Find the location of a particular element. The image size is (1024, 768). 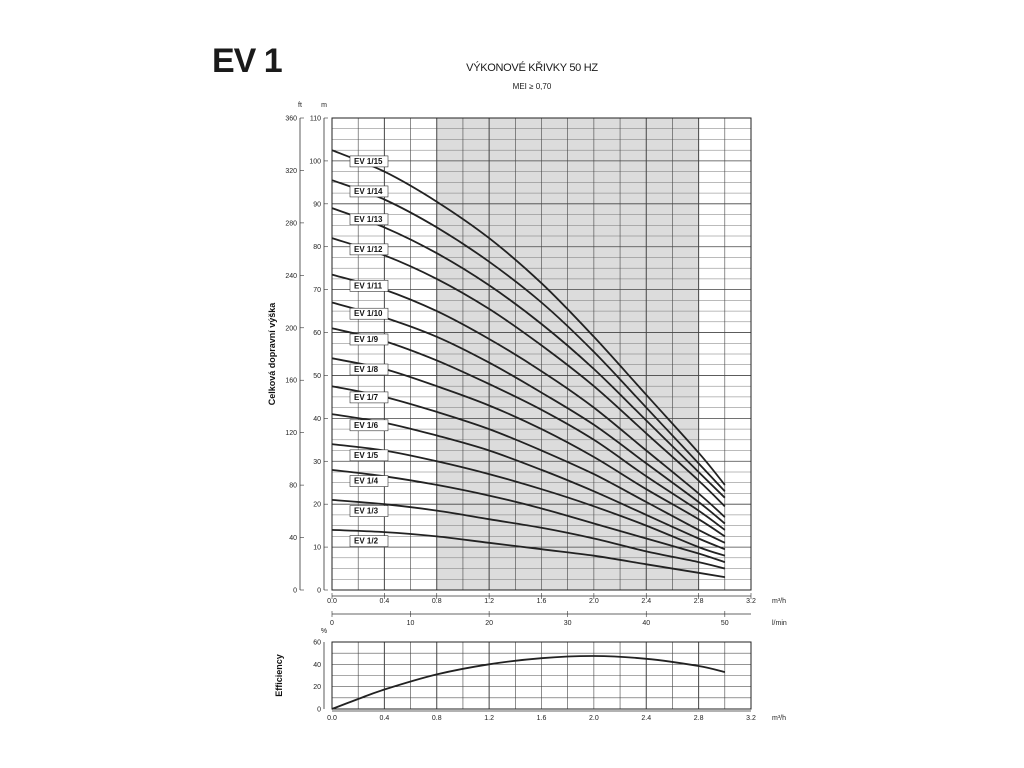

eff-x-tick-label: 0.8 is located at coordinates (437, 718).